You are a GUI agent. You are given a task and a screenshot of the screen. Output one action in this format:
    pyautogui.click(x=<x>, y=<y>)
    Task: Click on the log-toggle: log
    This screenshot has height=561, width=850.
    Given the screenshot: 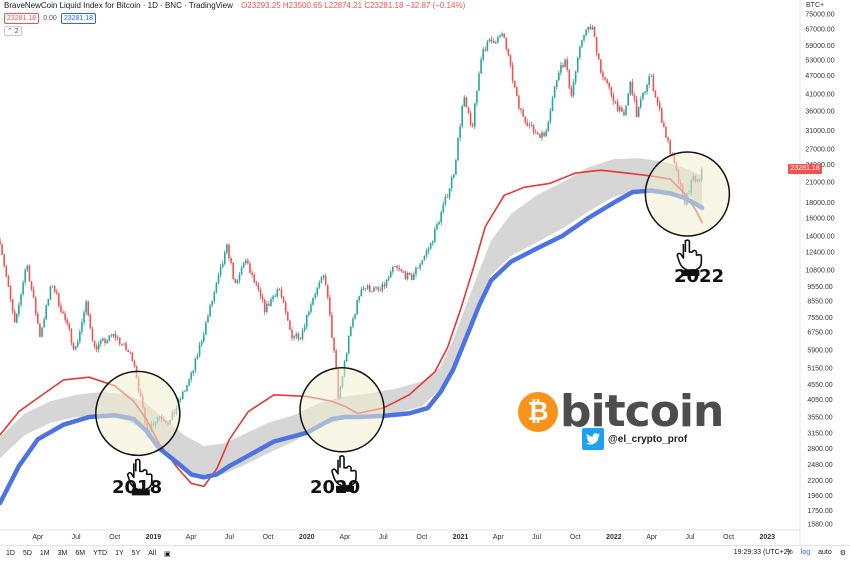 What is the action you would take?
    pyautogui.click(x=805, y=552)
    